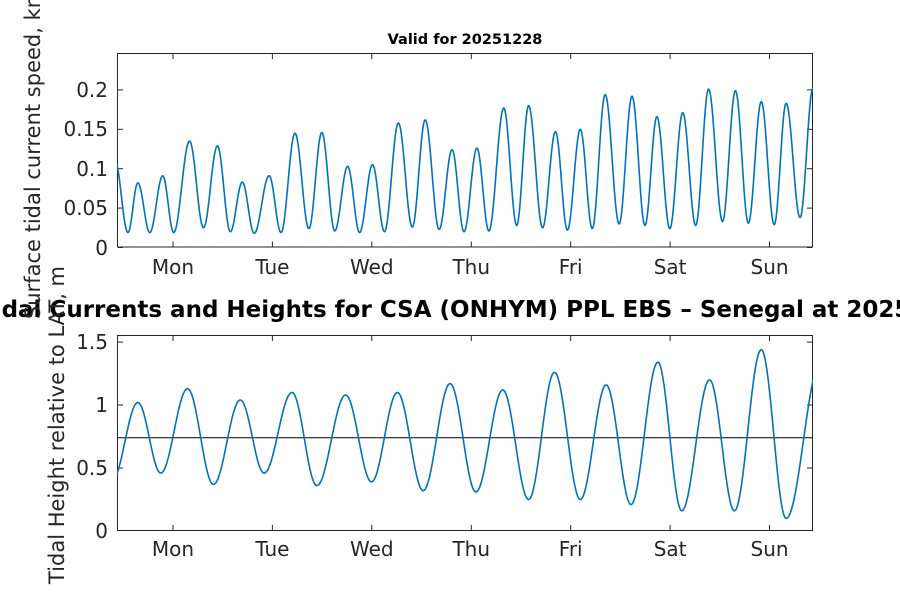  What do you see at coordinates (92, 468) in the screenshot?
I see `y-tick-label: 0.5` at bounding box center [92, 468].